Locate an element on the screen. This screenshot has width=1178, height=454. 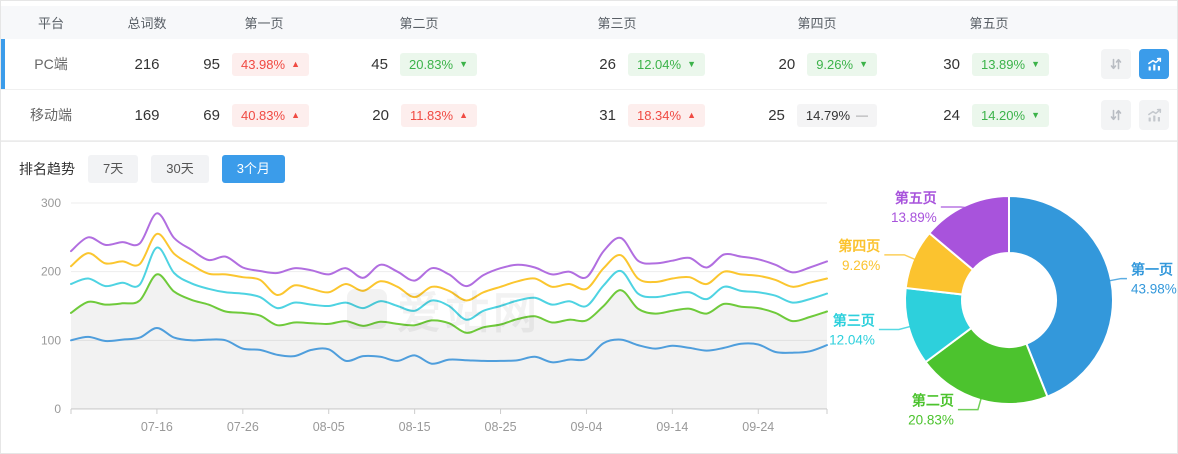
change-percent: 14.79% is located at coordinates (827, 115).